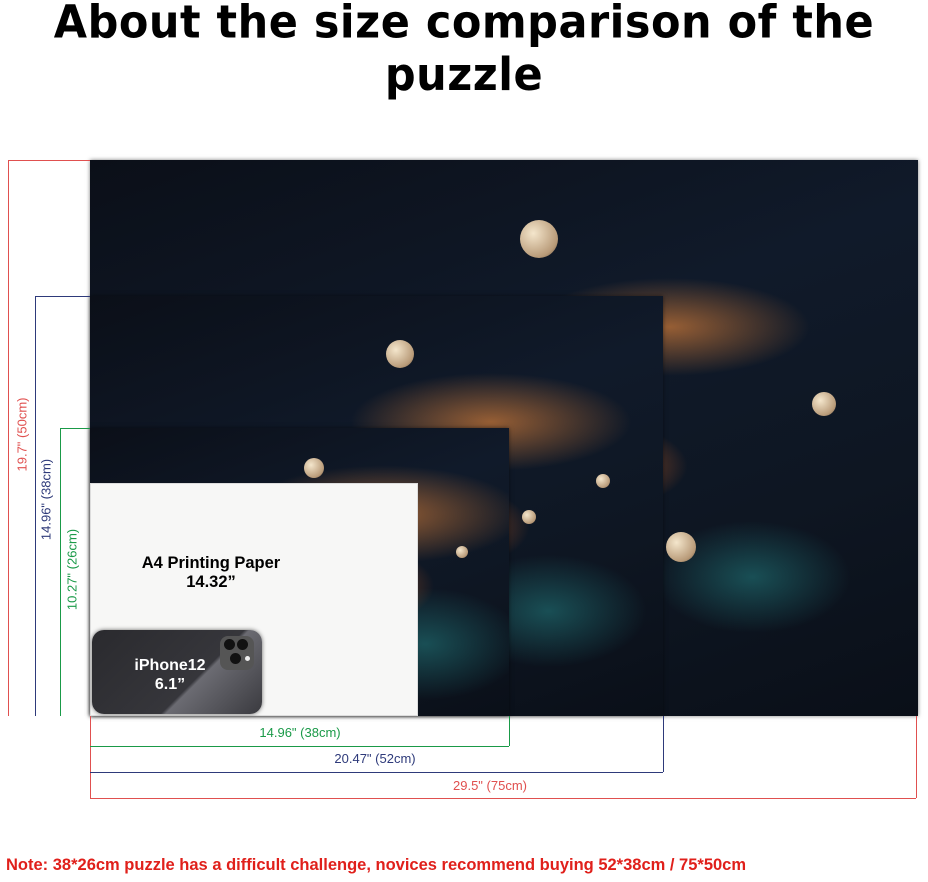 This screenshot has width=928, height=882. What do you see at coordinates (503, 798) in the screenshot?
I see `width-bracket-large` at bounding box center [503, 798].